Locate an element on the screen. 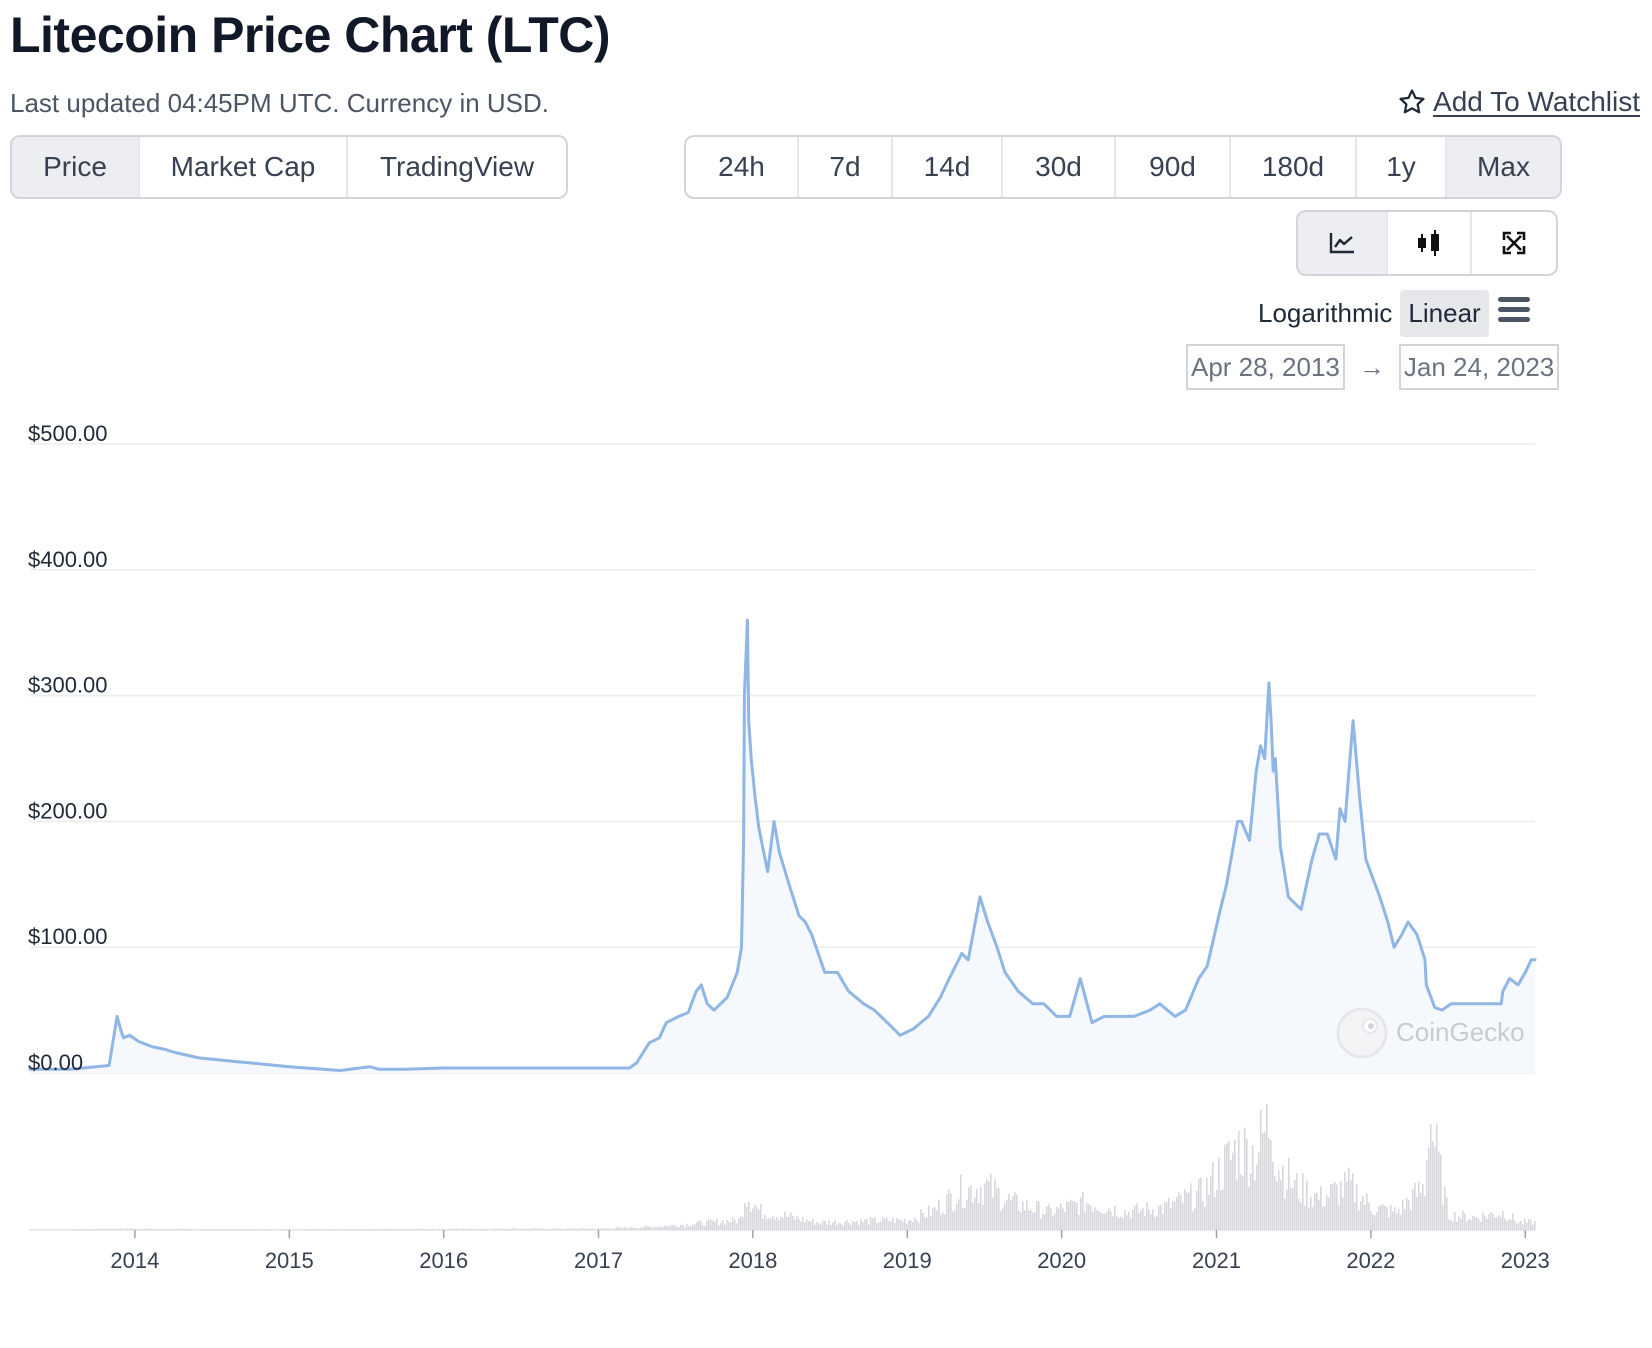  range-max-button: Max is located at coordinates (1503, 167).